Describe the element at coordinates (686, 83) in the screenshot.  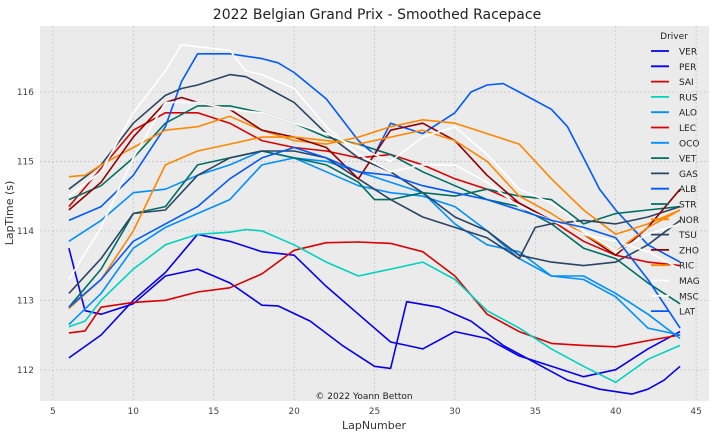
I see `legend-label-sai: SAI` at that location.